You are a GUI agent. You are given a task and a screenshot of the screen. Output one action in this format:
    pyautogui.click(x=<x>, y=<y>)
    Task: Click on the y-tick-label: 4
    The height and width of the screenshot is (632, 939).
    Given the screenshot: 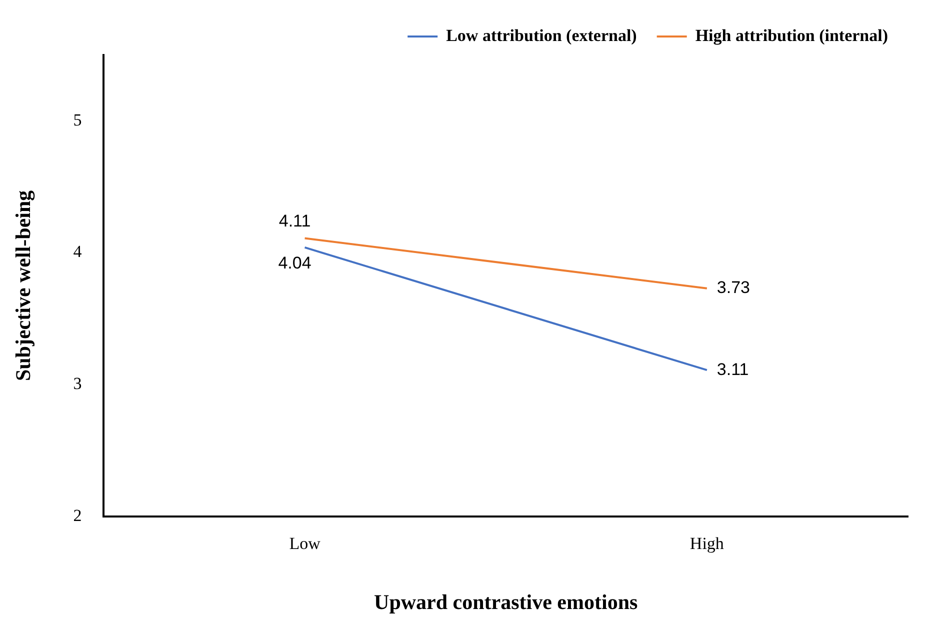 What is the action you would take?
    pyautogui.click(x=77, y=252)
    